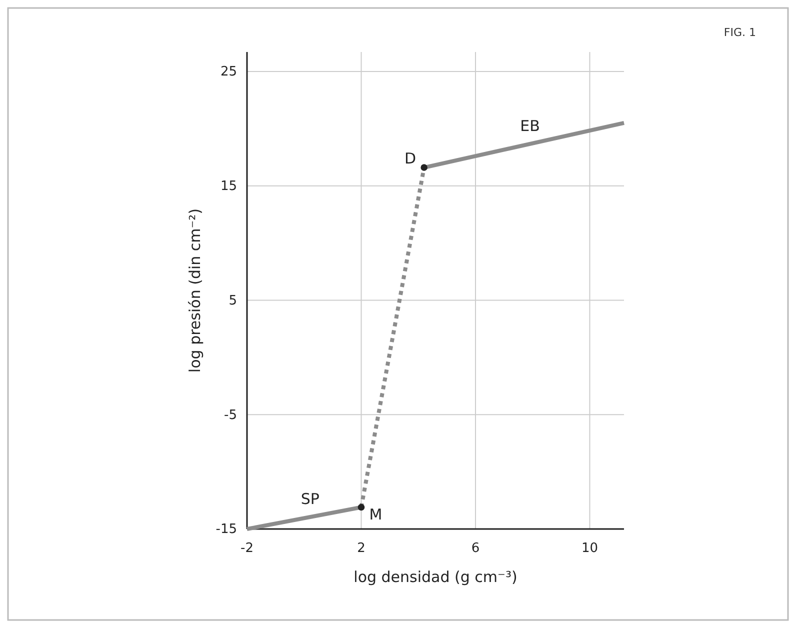 The image size is (796, 628). What do you see at coordinates (228, 72) in the screenshot?
I see `y-tick-label: 25` at bounding box center [228, 72].